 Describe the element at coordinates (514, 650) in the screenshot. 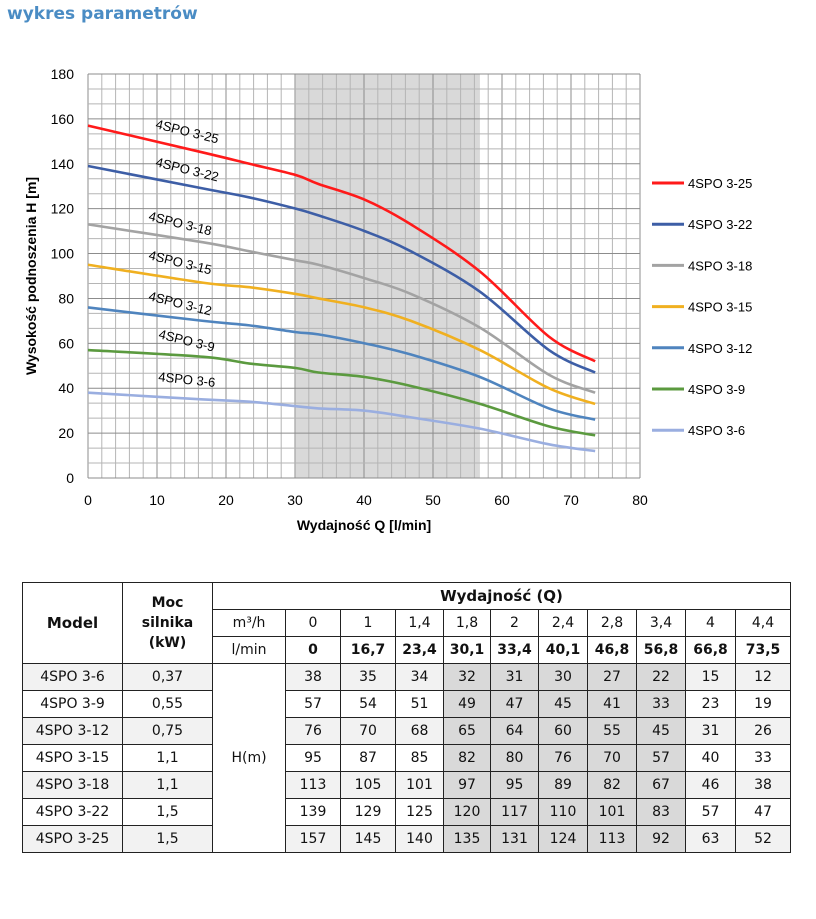

I see `flow-lmin: 33,4` at that location.